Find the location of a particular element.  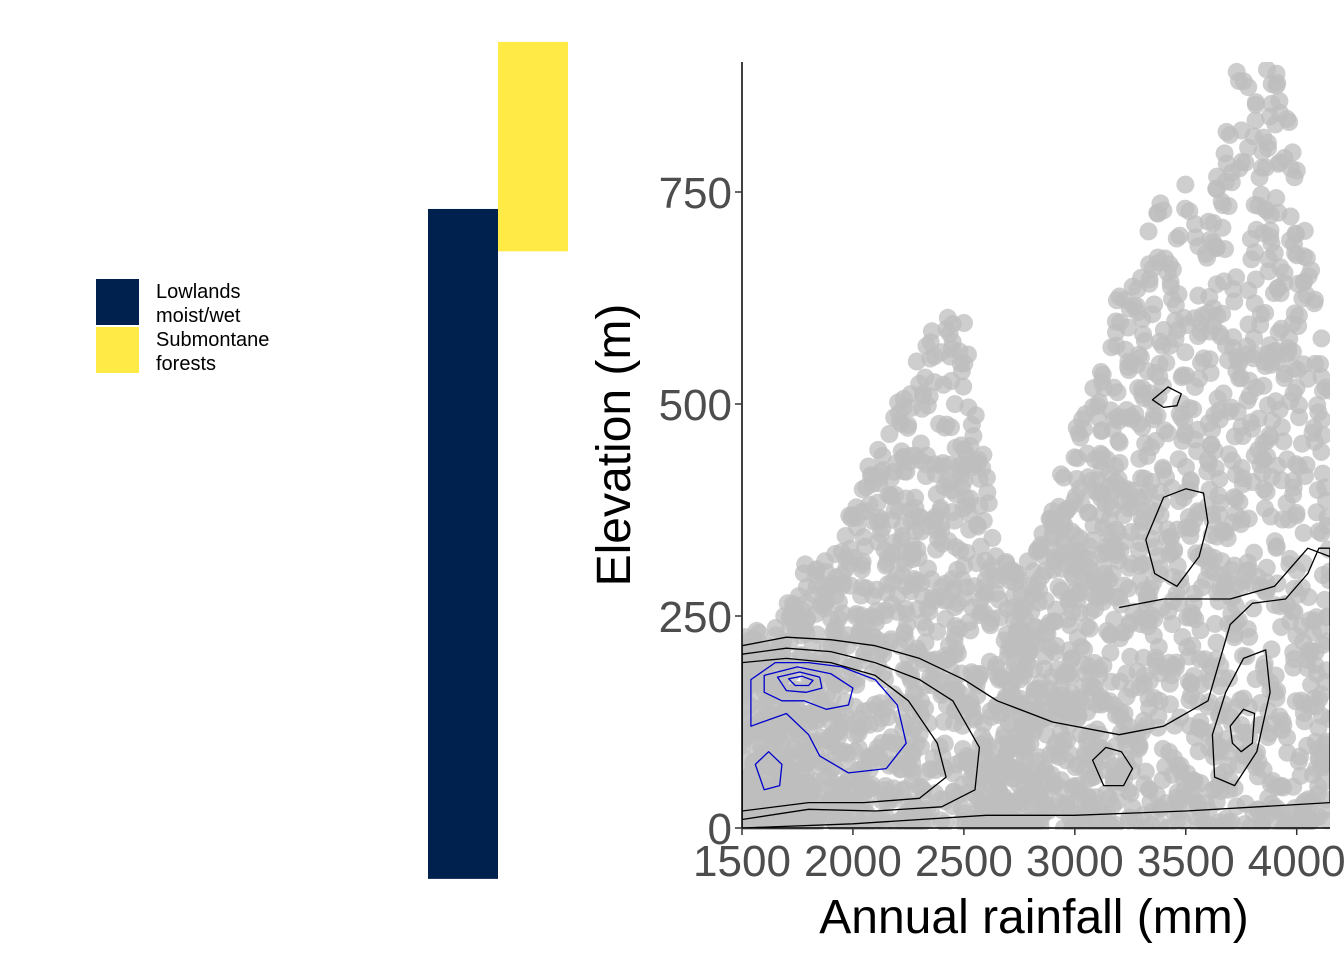

legend-label-lowlands-line2: moist/wet is located at coordinates (198, 316).